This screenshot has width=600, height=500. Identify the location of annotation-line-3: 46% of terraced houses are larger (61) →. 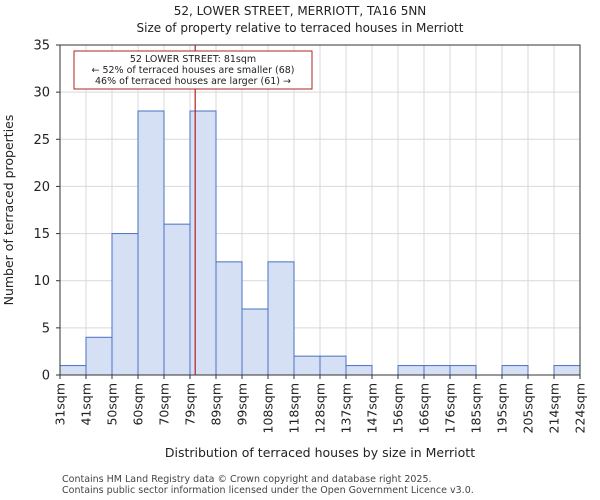
(193, 81).